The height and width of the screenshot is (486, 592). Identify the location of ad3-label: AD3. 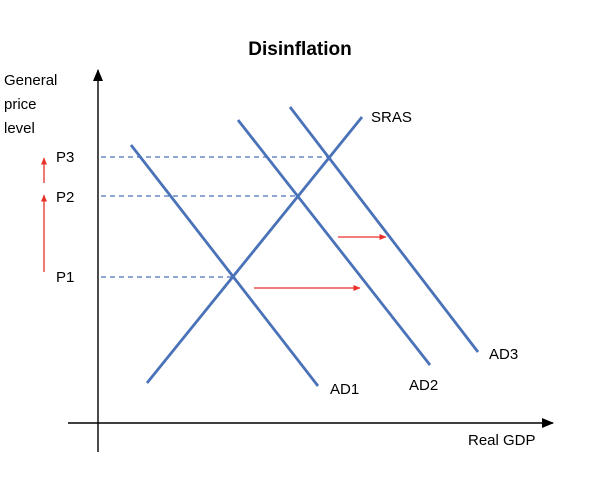
(503, 354).